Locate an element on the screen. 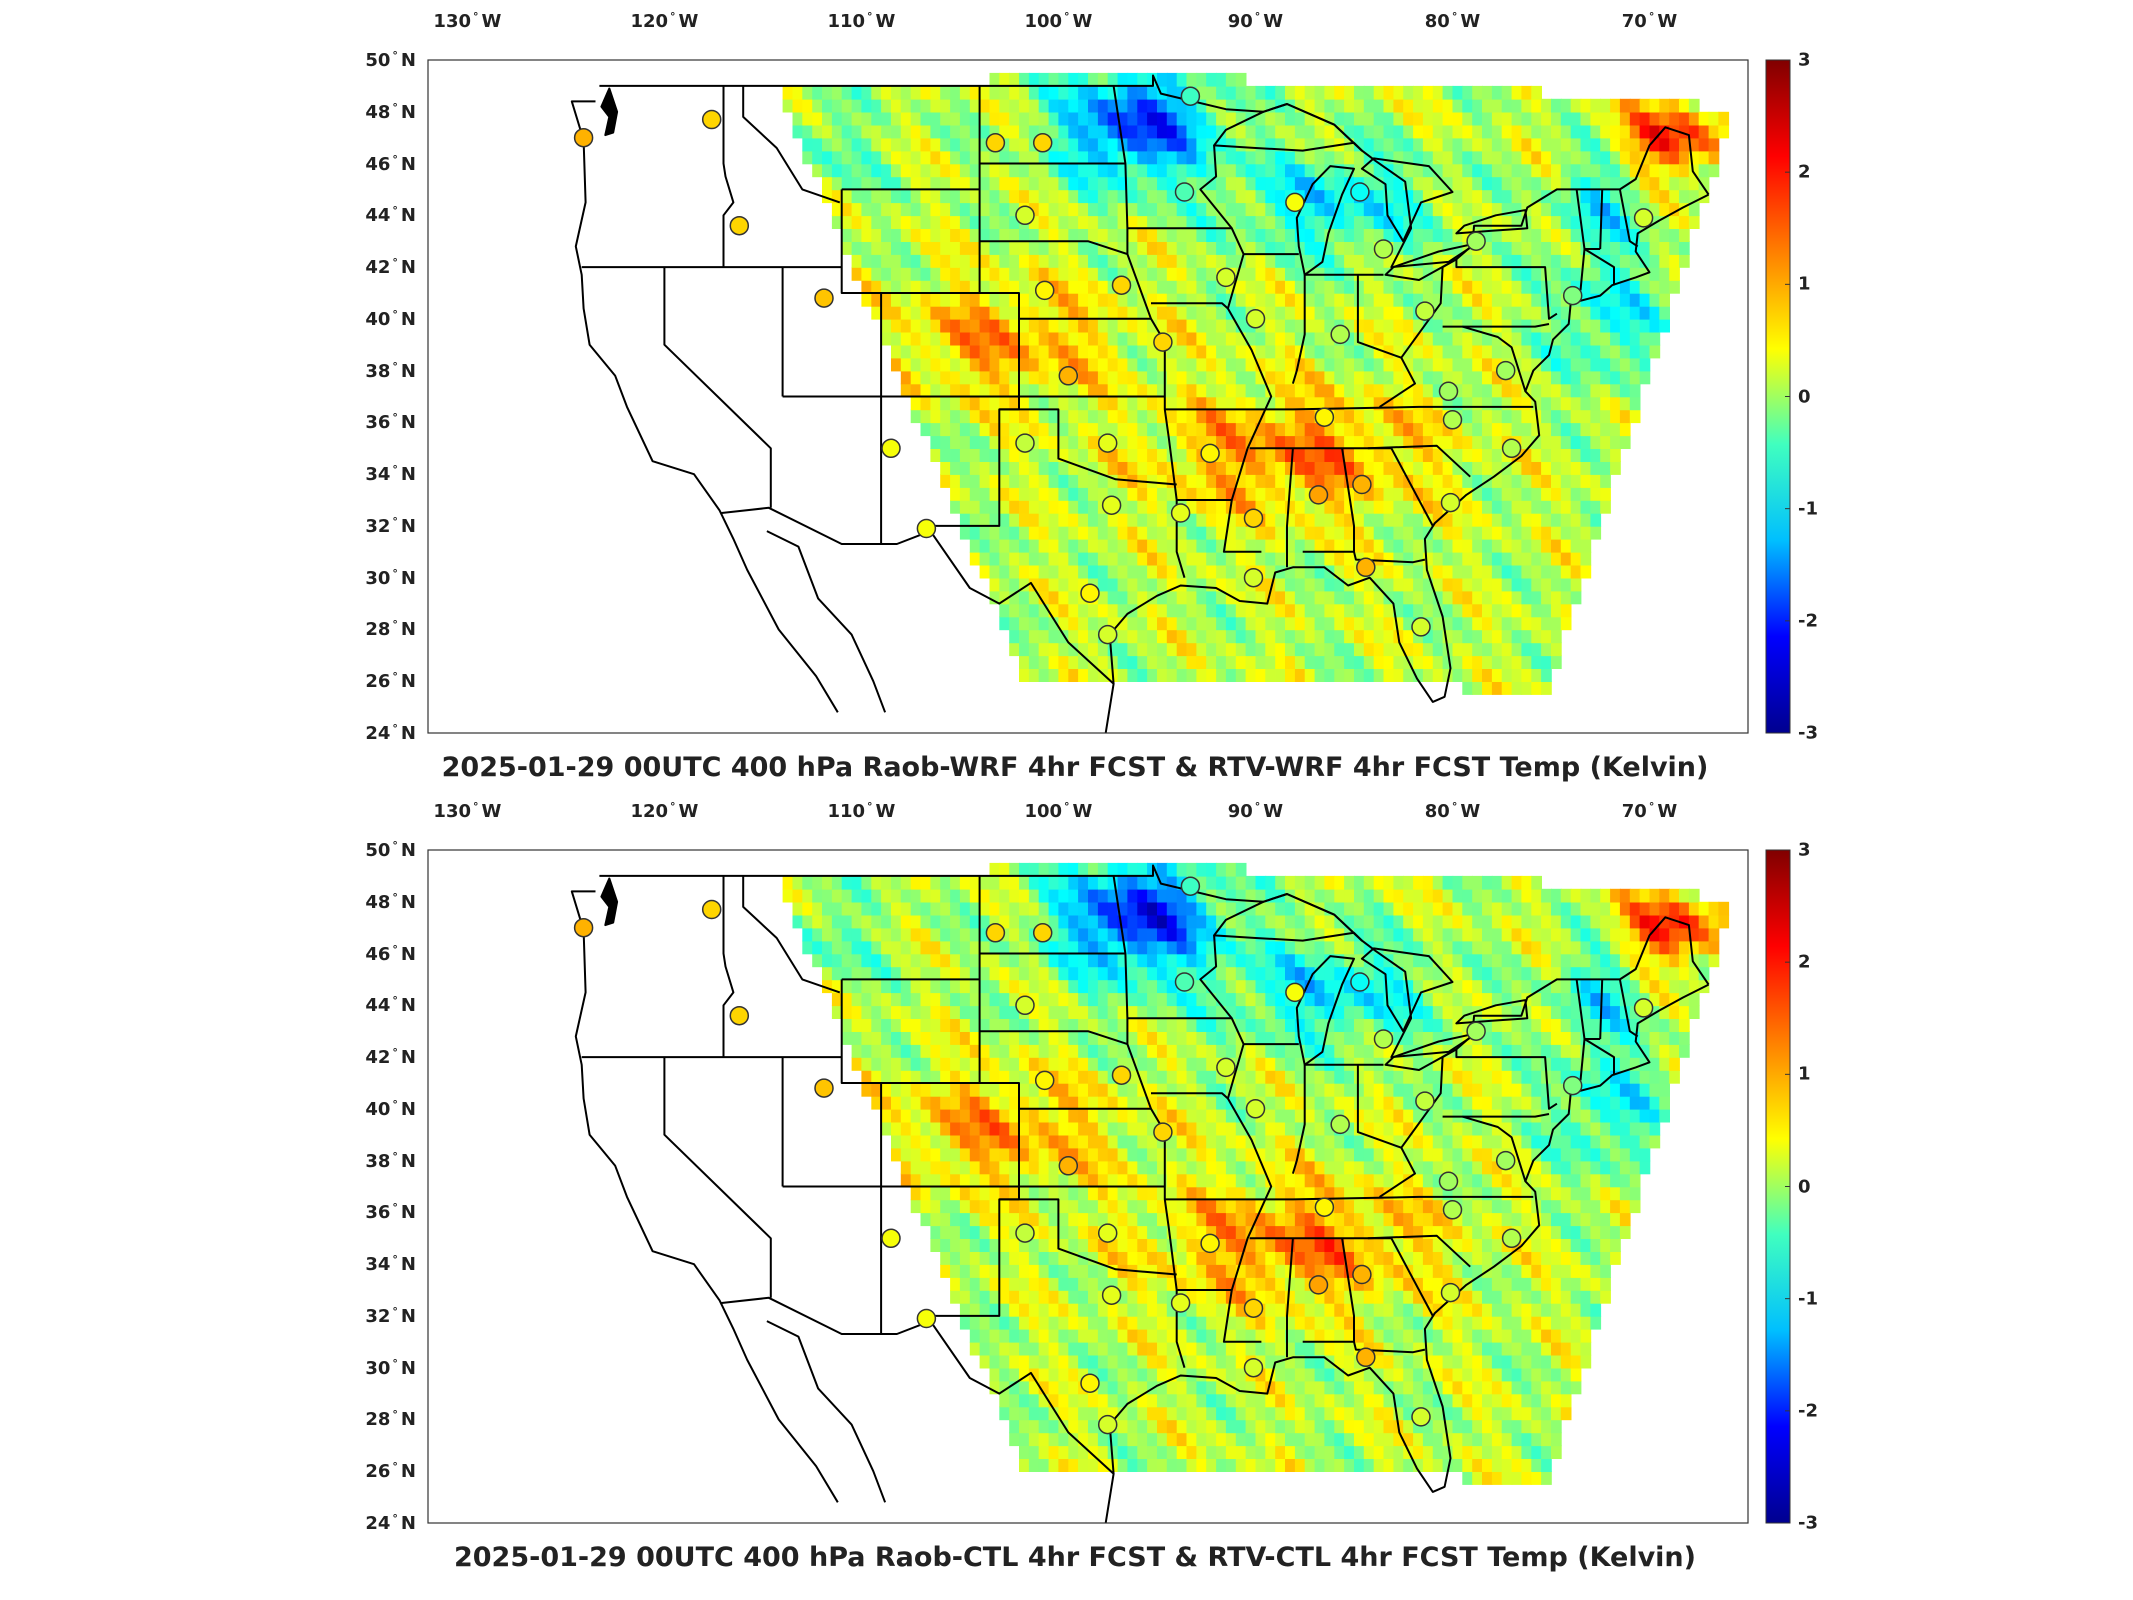 The height and width of the screenshot is (1600, 2133). latitude-label: 34 ° N is located at coordinates (390, 1264).